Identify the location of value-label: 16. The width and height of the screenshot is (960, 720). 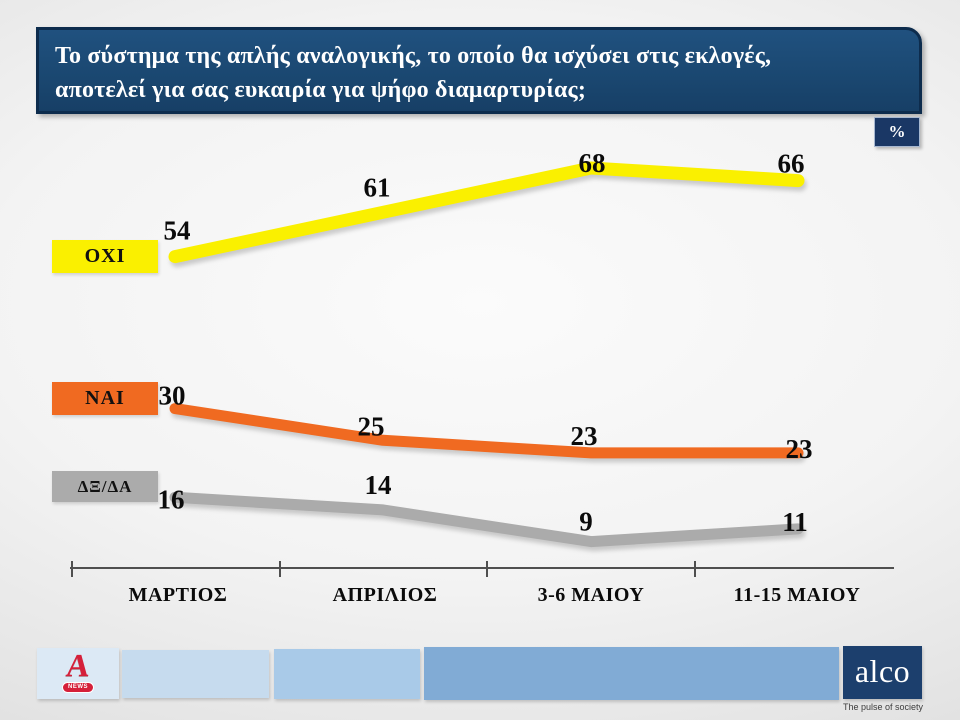
(171, 499).